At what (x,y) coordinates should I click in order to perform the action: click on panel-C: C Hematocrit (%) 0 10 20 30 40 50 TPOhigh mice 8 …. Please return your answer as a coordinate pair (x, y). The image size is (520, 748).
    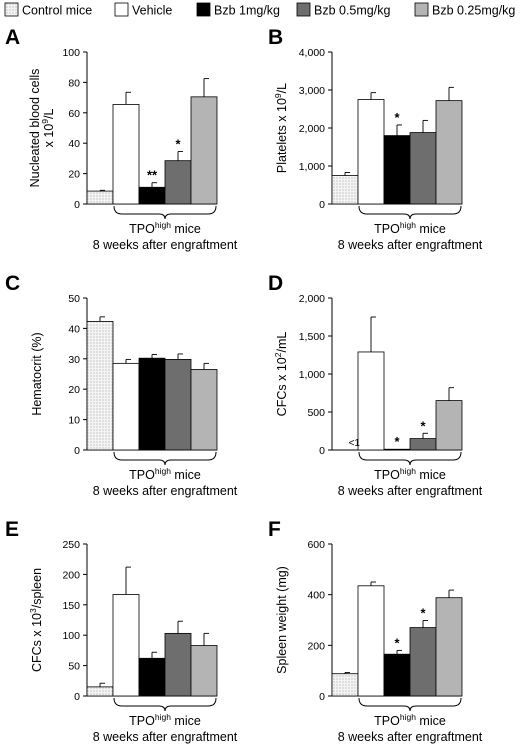
    Looking at the image, I should click on (121, 385).